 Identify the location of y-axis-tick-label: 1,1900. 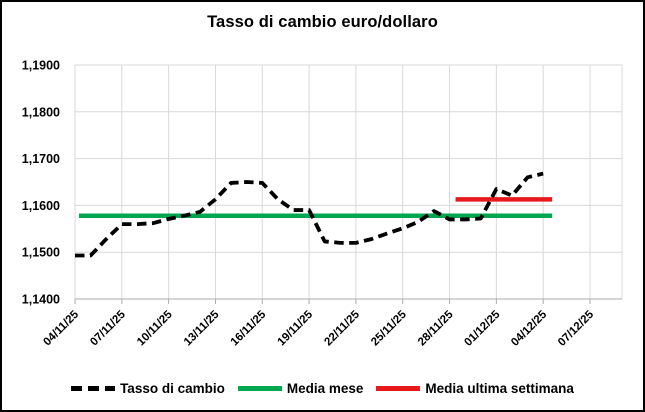
(41, 66).